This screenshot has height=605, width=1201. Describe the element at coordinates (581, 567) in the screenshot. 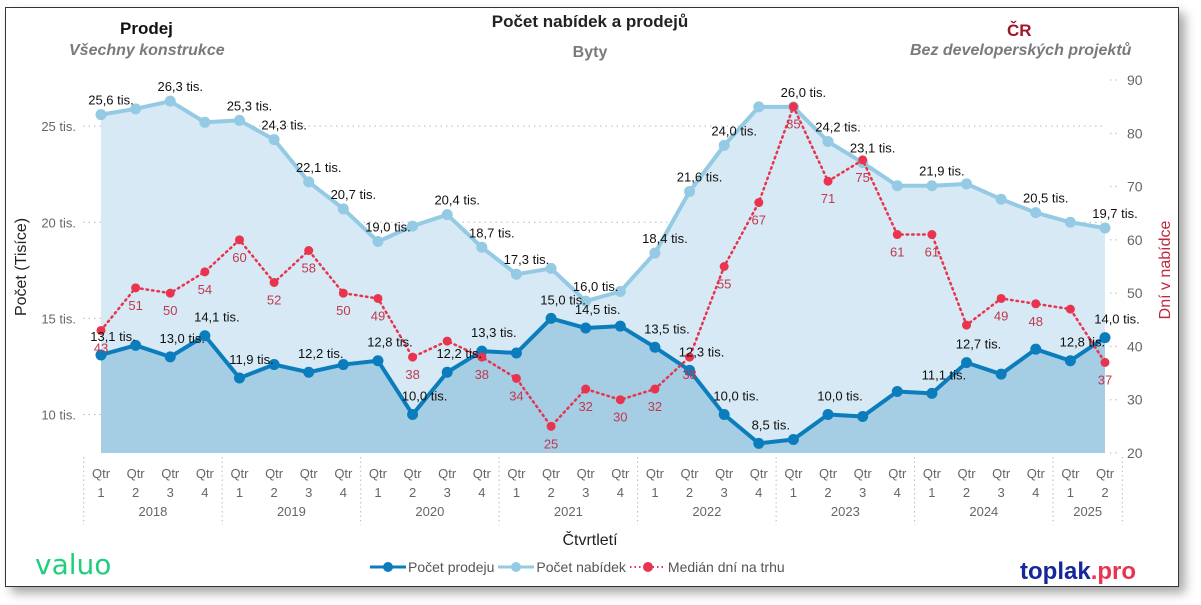

I see `legend-label-offers: Počet nabídek` at that location.